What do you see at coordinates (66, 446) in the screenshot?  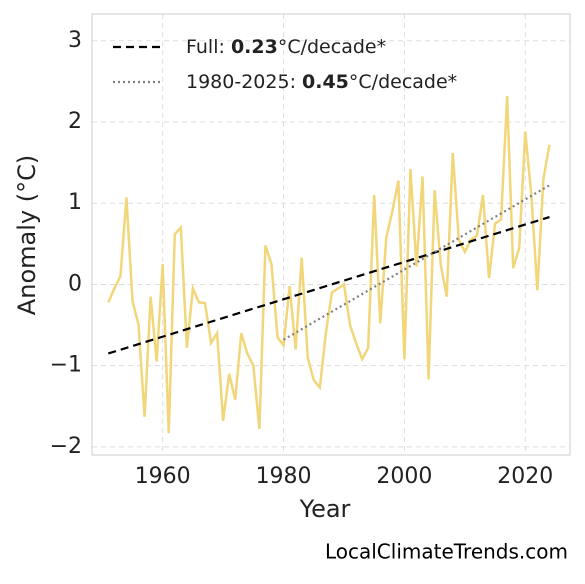 I see `y-tick-label: −2` at bounding box center [66, 446].